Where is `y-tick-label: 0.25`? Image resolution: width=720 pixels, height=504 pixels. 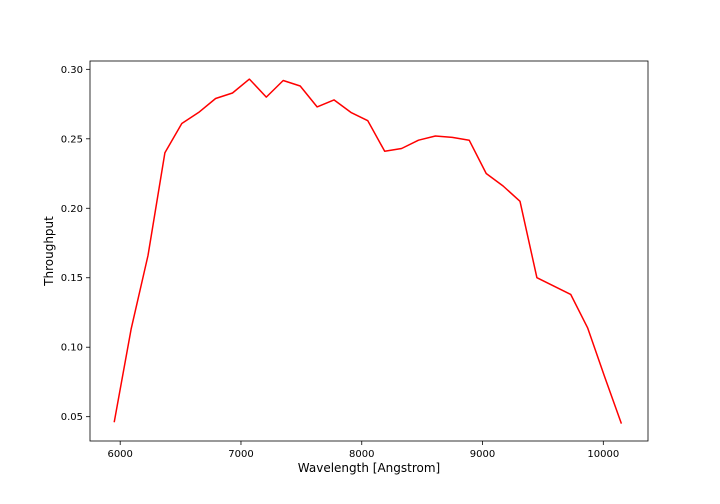 y-tick-label: 0.25 is located at coordinates (72, 139).